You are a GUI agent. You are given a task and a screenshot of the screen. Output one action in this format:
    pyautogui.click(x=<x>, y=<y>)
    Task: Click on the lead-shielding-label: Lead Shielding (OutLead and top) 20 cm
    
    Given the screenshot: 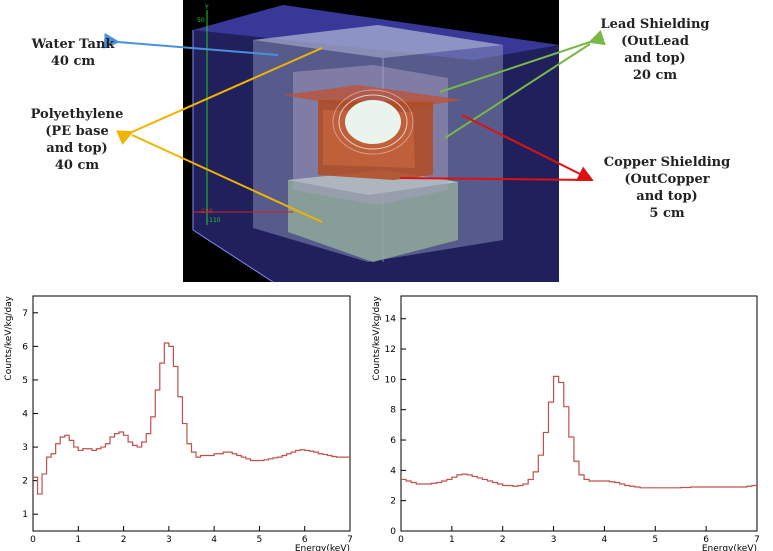 What is the action you would take?
    pyautogui.click(x=655, y=50)
    